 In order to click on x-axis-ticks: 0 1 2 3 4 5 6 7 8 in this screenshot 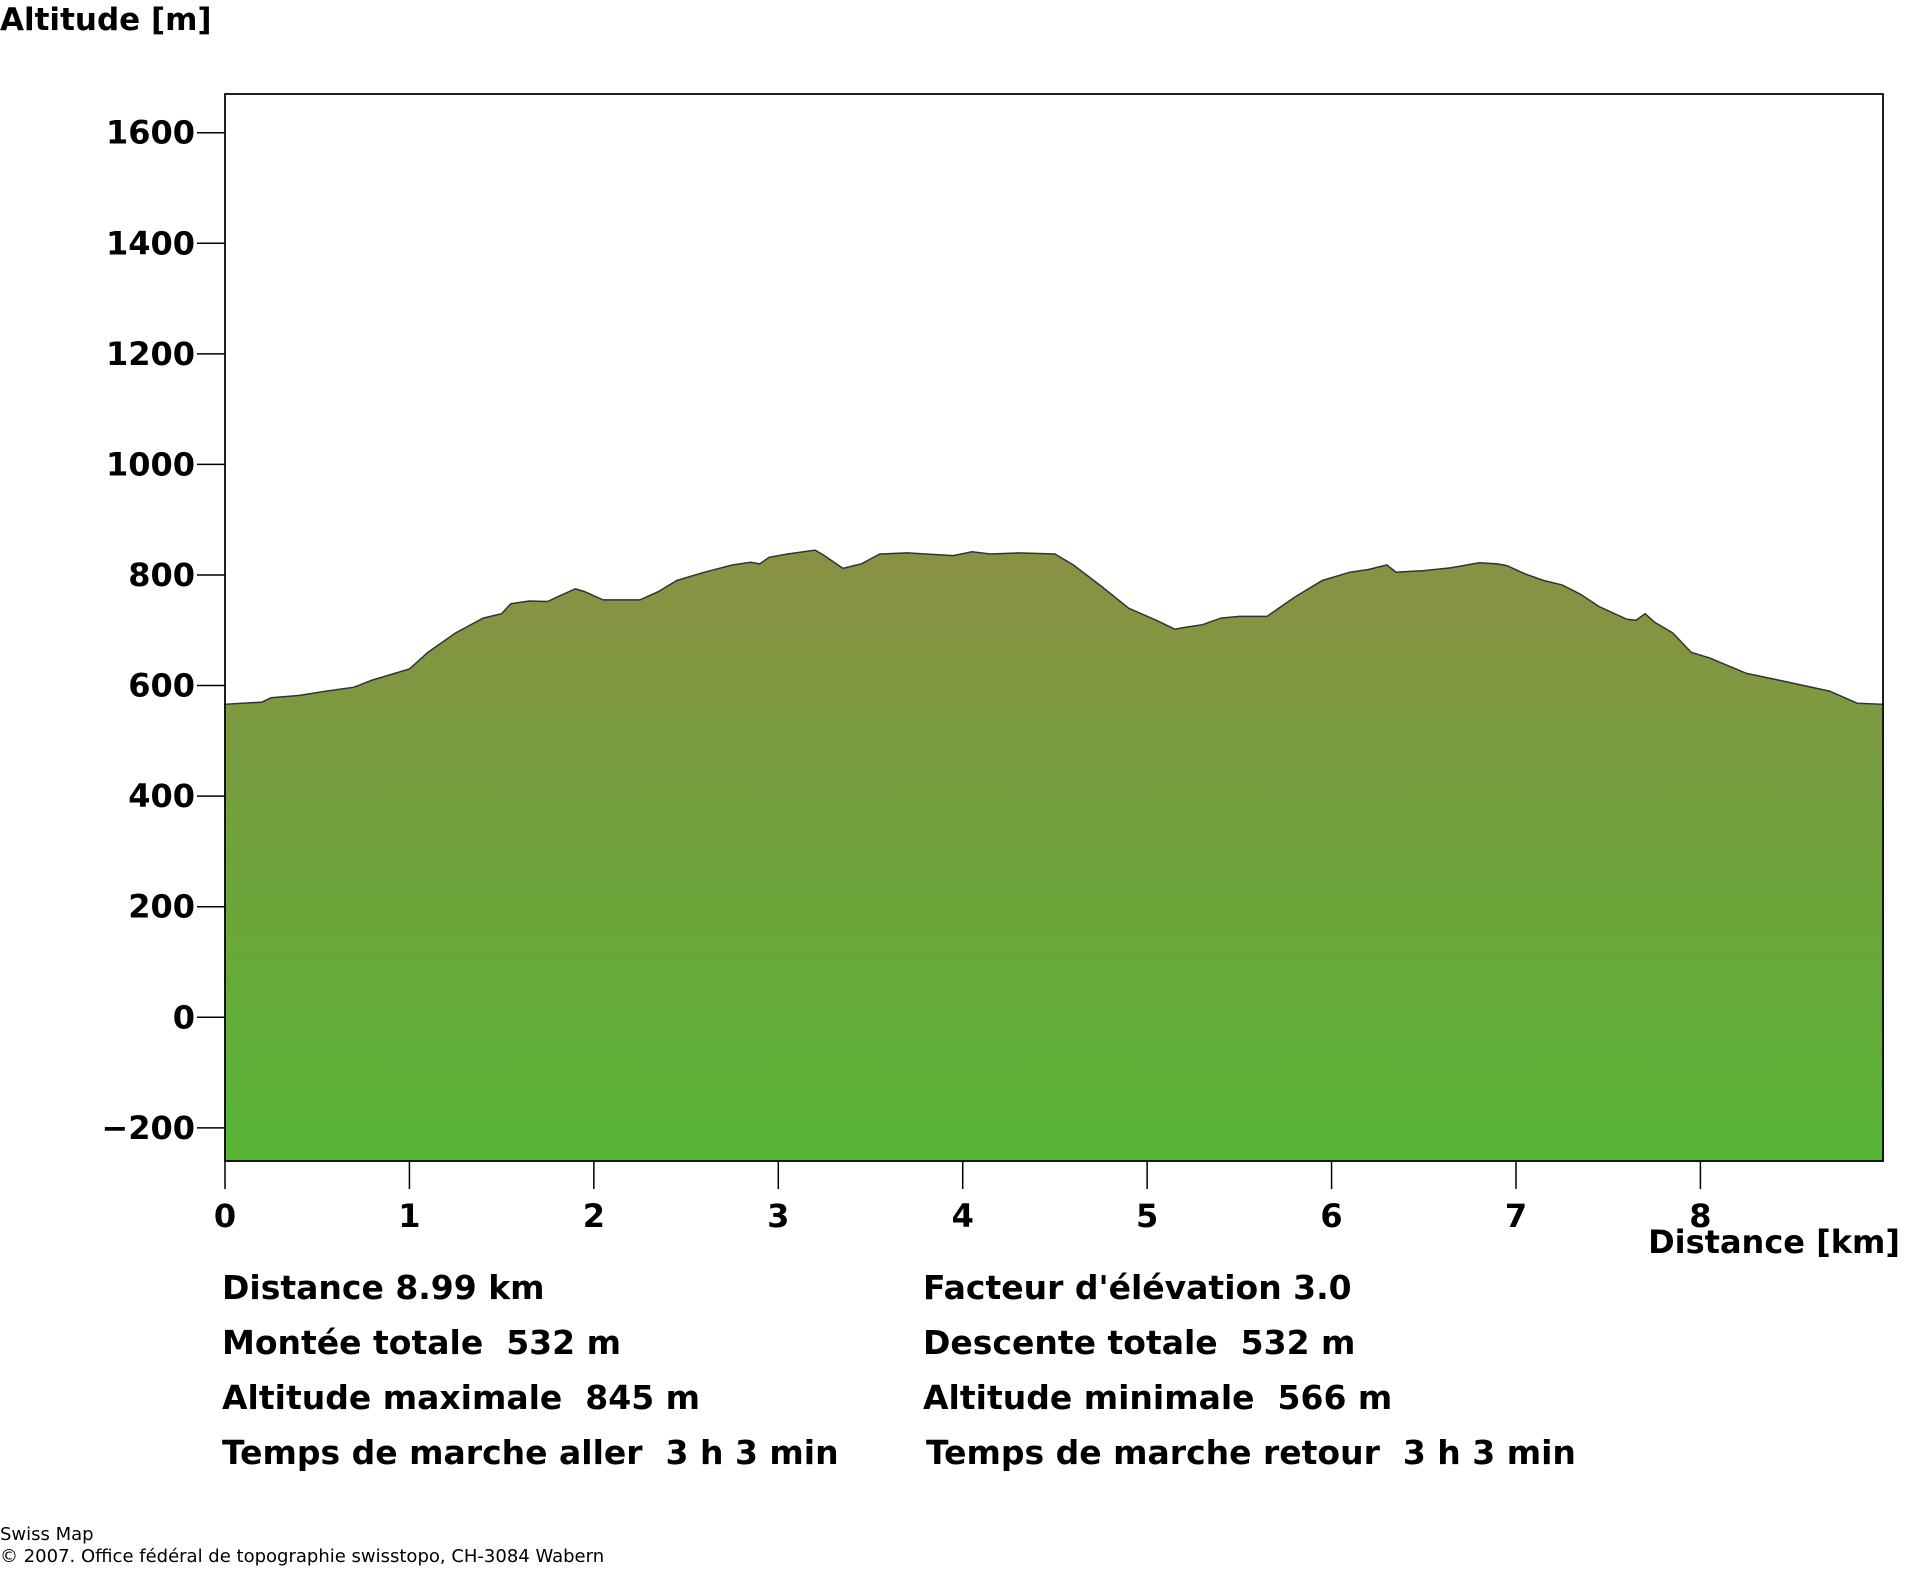, I will do `click(963, 1198)`.